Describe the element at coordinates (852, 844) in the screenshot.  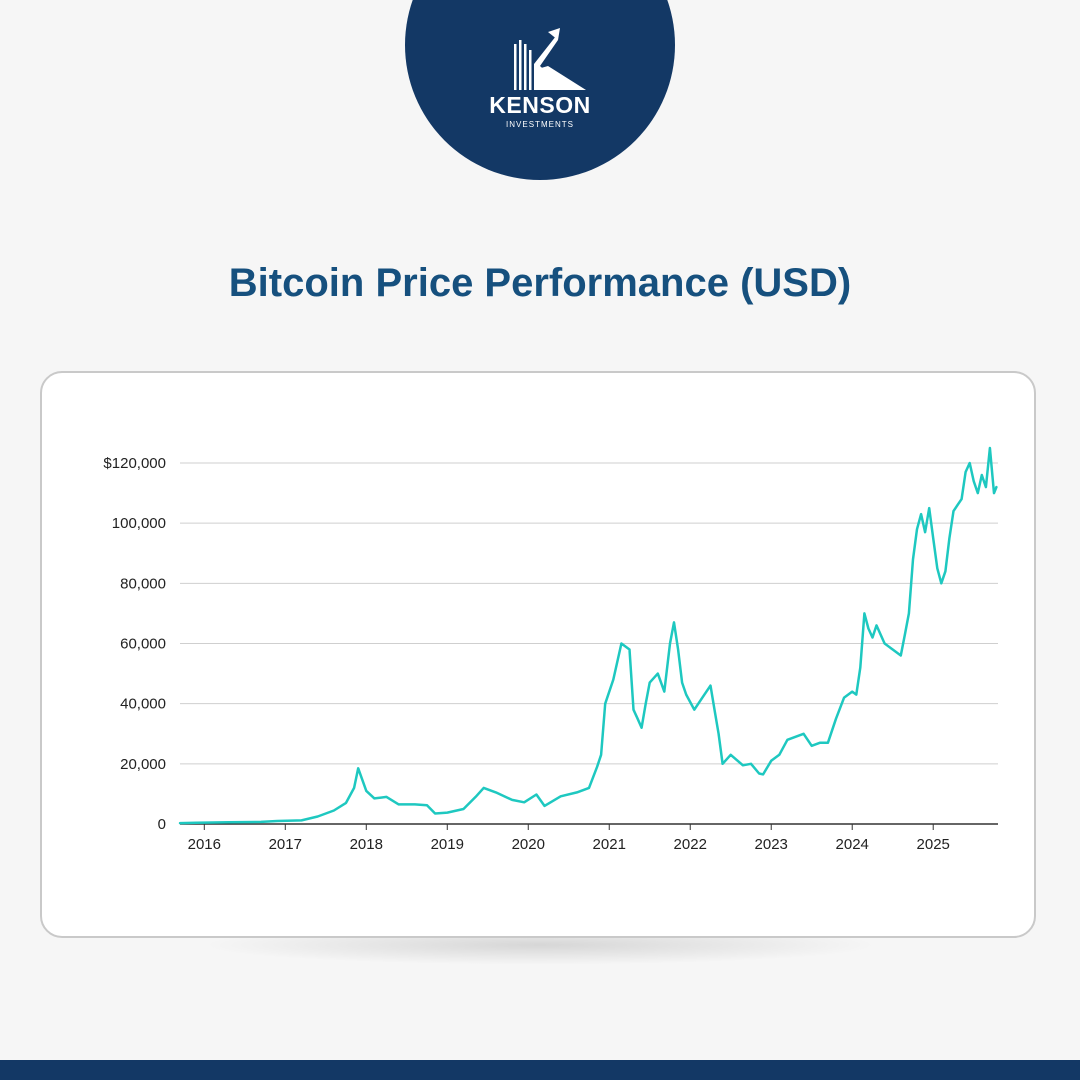
I see `x-tick-label: 2024` at that location.